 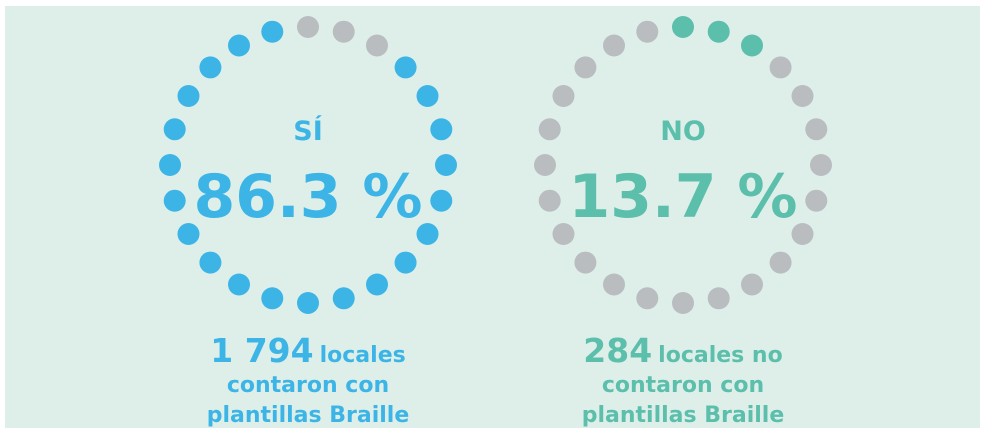 What do you see at coordinates (617, 350) in the screenshot?
I see `count: 284` at bounding box center [617, 350].